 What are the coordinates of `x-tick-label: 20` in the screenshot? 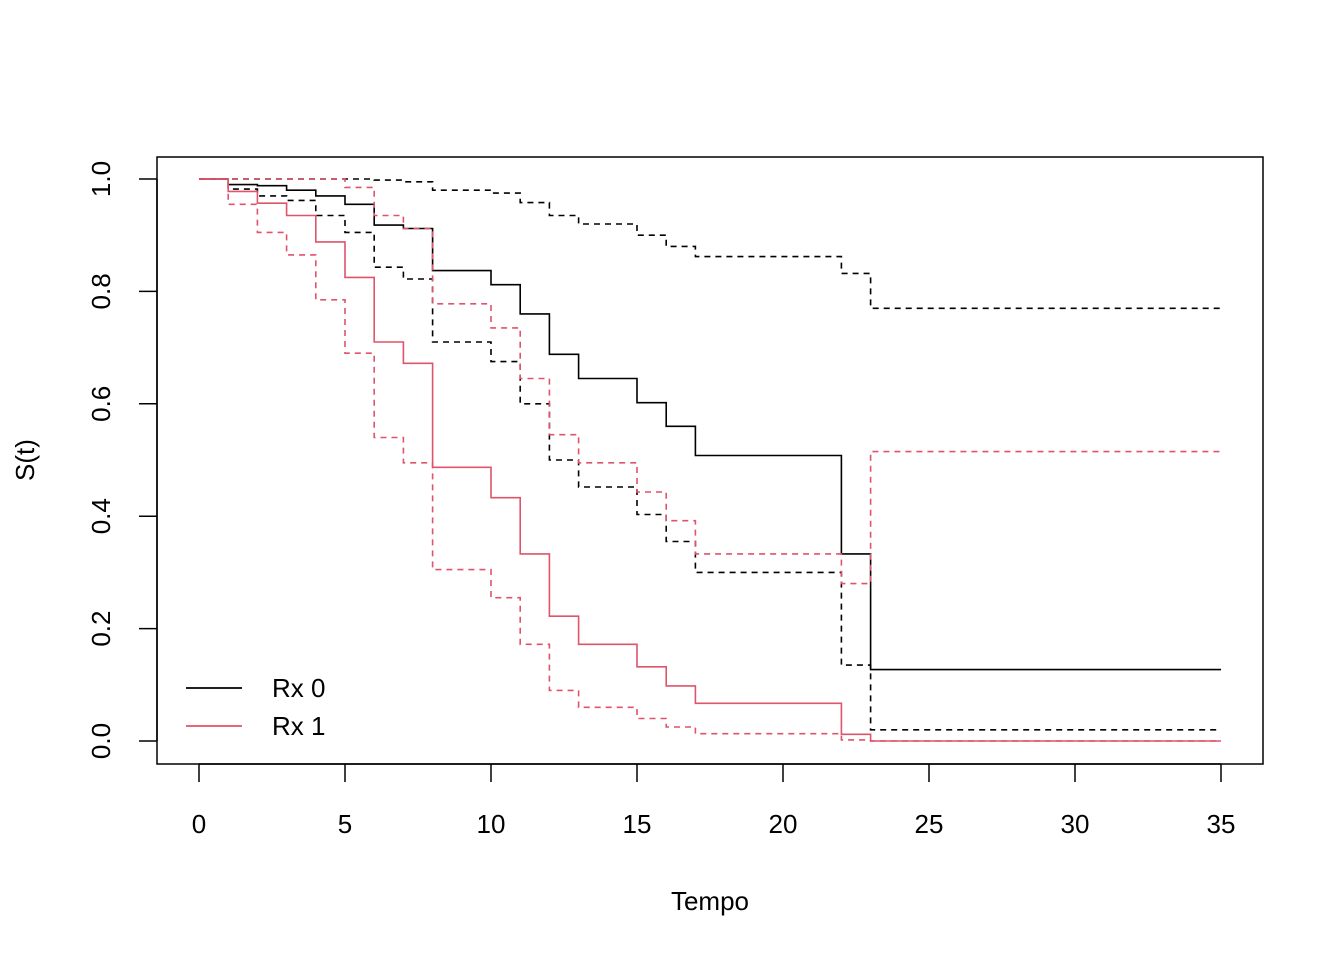 It's located at (783, 824).